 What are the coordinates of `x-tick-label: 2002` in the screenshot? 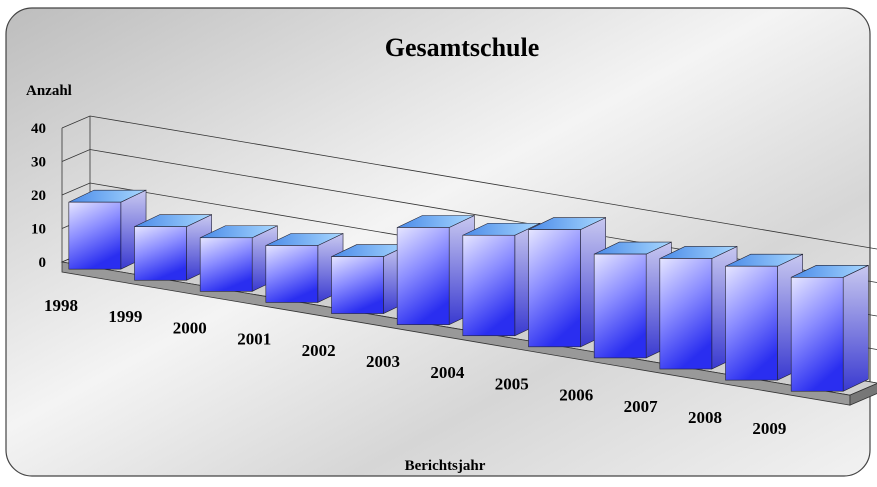 It's located at (319, 350).